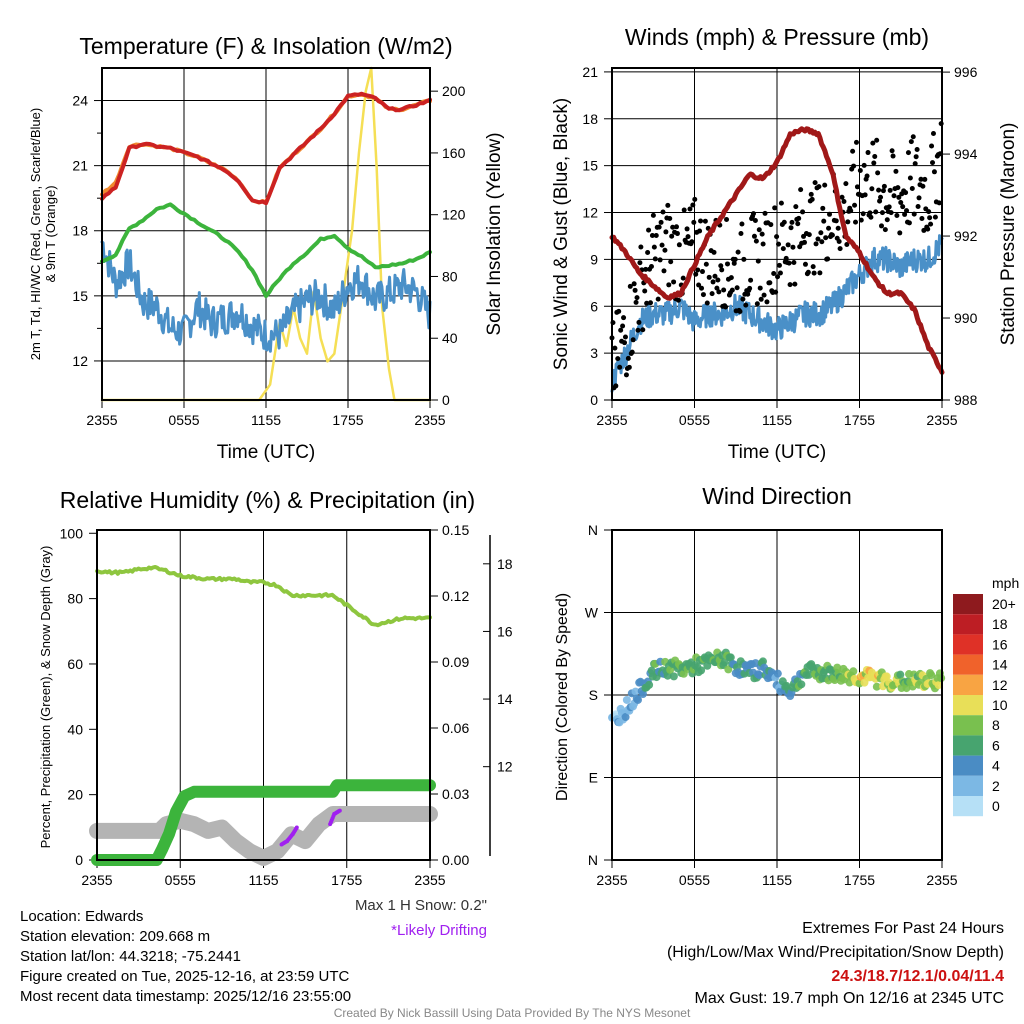 The width and height of the screenshot is (1024, 1024). Describe the element at coordinates (455, 596) in the screenshot. I see `y2-axis-tick-label: 0.12` at that location.